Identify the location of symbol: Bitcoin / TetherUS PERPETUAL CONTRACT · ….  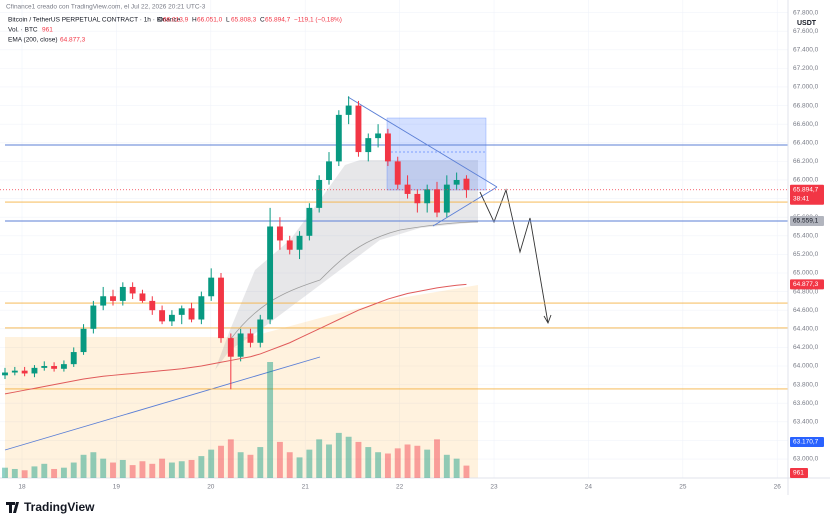
(94, 20).